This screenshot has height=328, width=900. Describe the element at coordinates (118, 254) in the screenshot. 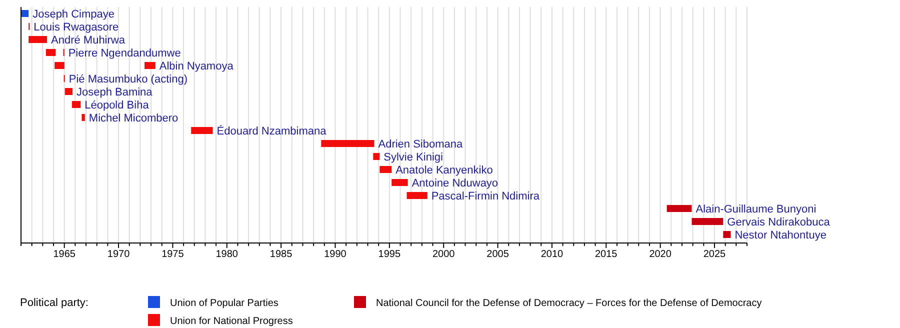

I see `x-tick-label: 1970` at that location.